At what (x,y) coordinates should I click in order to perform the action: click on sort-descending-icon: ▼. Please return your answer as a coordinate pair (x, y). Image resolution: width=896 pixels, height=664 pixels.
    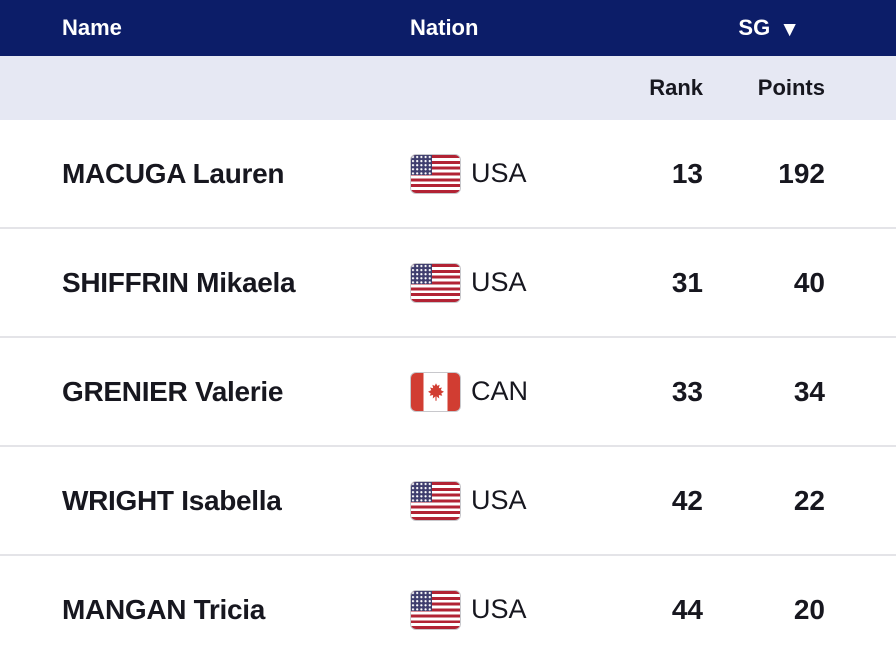
    Looking at the image, I should click on (789, 29).